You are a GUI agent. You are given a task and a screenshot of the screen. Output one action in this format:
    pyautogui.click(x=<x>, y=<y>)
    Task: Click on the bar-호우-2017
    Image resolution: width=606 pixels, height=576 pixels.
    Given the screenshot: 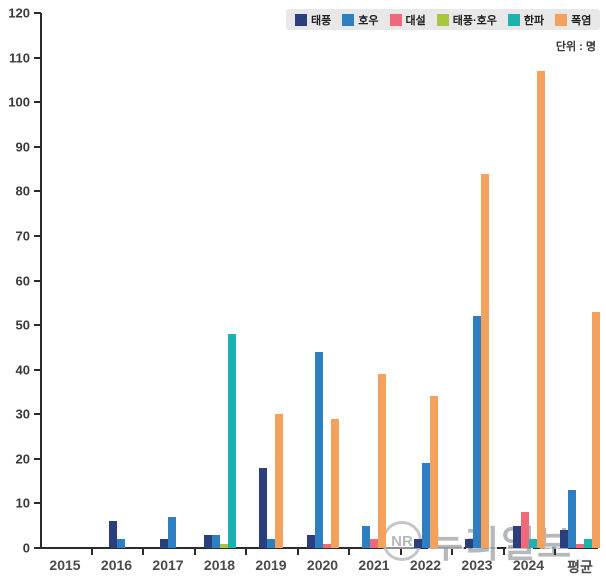 What is the action you would take?
    pyautogui.click(x=172, y=532)
    